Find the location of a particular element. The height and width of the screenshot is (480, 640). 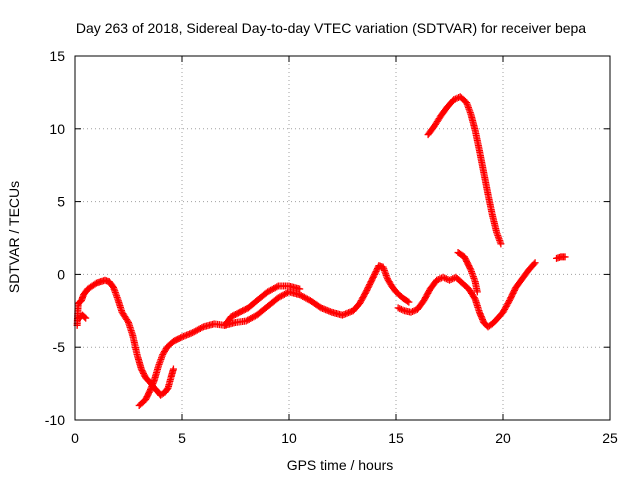

y-tick-label: 0 is located at coordinates (61, 274).